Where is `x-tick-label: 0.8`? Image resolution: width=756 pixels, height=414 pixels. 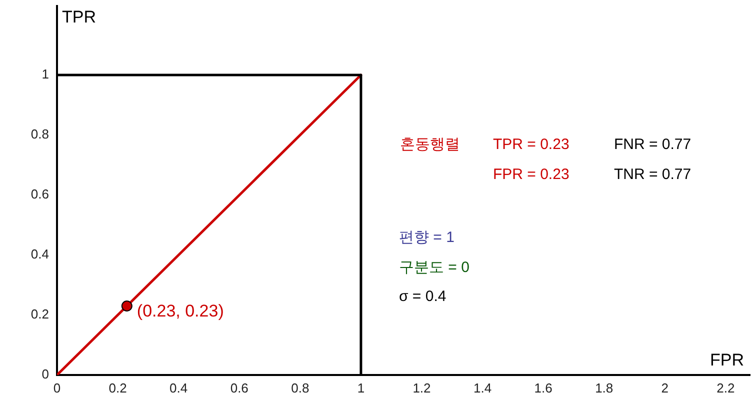 x-tick-label: 0.8 is located at coordinates (300, 388).